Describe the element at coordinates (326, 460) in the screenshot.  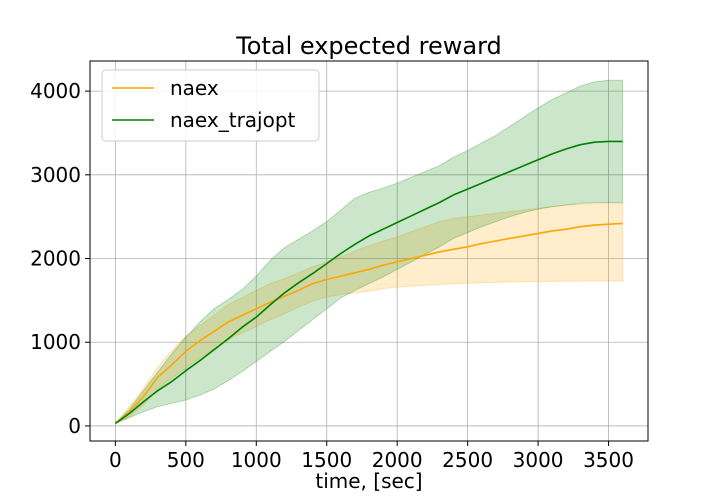
I see `x-tick-label: 1500` at that location.